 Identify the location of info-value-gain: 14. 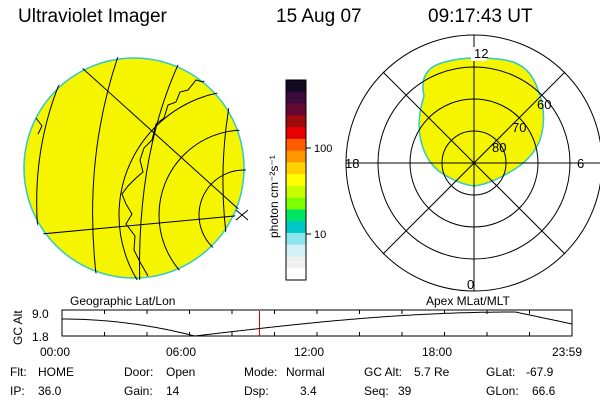
(173, 391).